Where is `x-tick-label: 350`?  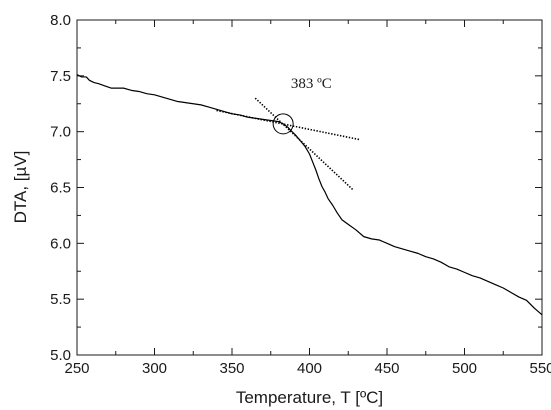
x-tick-label: 350 is located at coordinates (231, 368).